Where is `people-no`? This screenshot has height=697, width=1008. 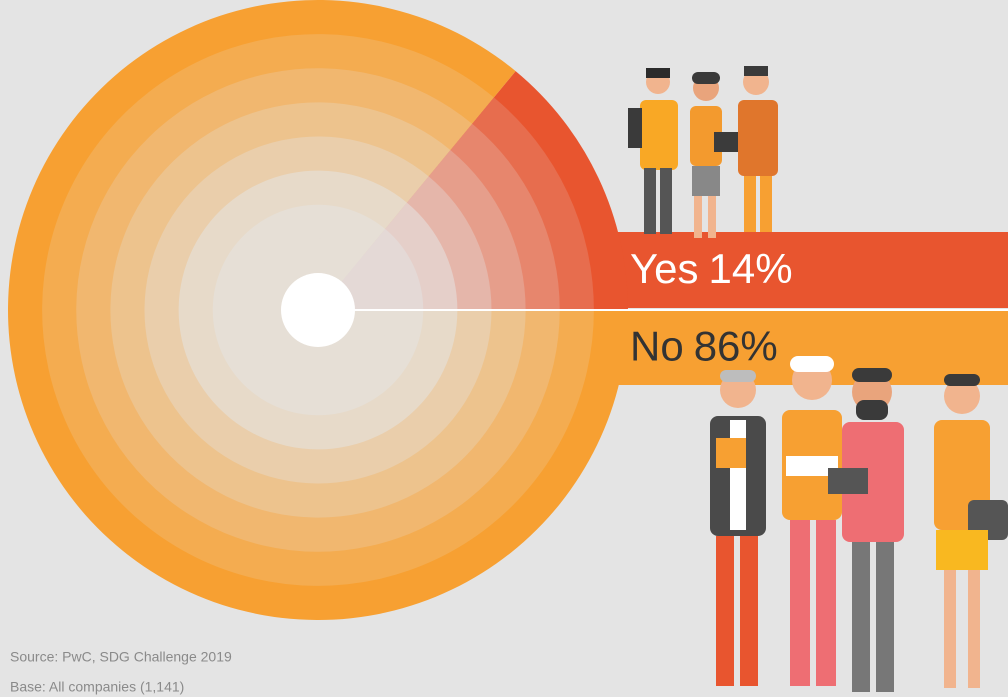 people-no is located at coordinates (859, 524).